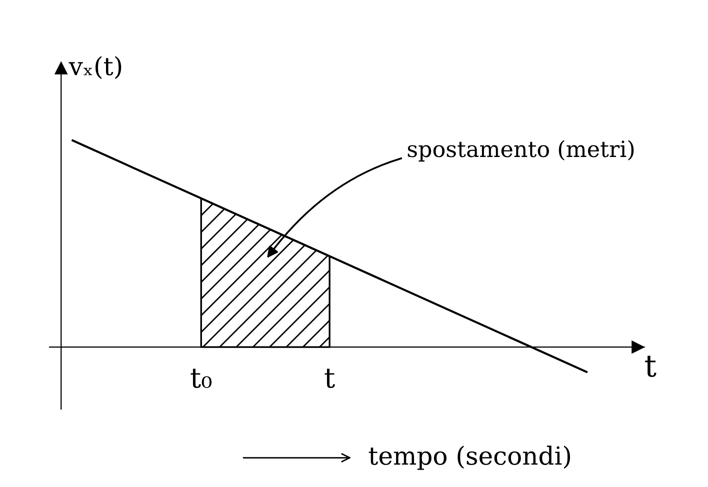 Image resolution: width=708 pixels, height=487 pixels. What do you see at coordinates (469, 458) in the screenshot?
I see `text: tempo (secondi)` at bounding box center [469, 458].